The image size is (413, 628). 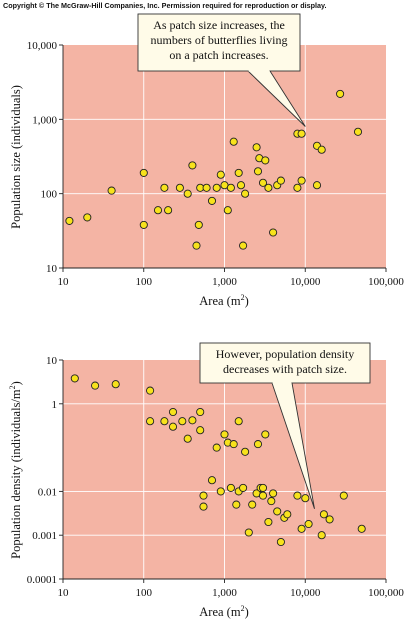 What do you see at coordinates (285, 354) in the screenshot?
I see `callout-text-line: However, population density` at bounding box center [285, 354].